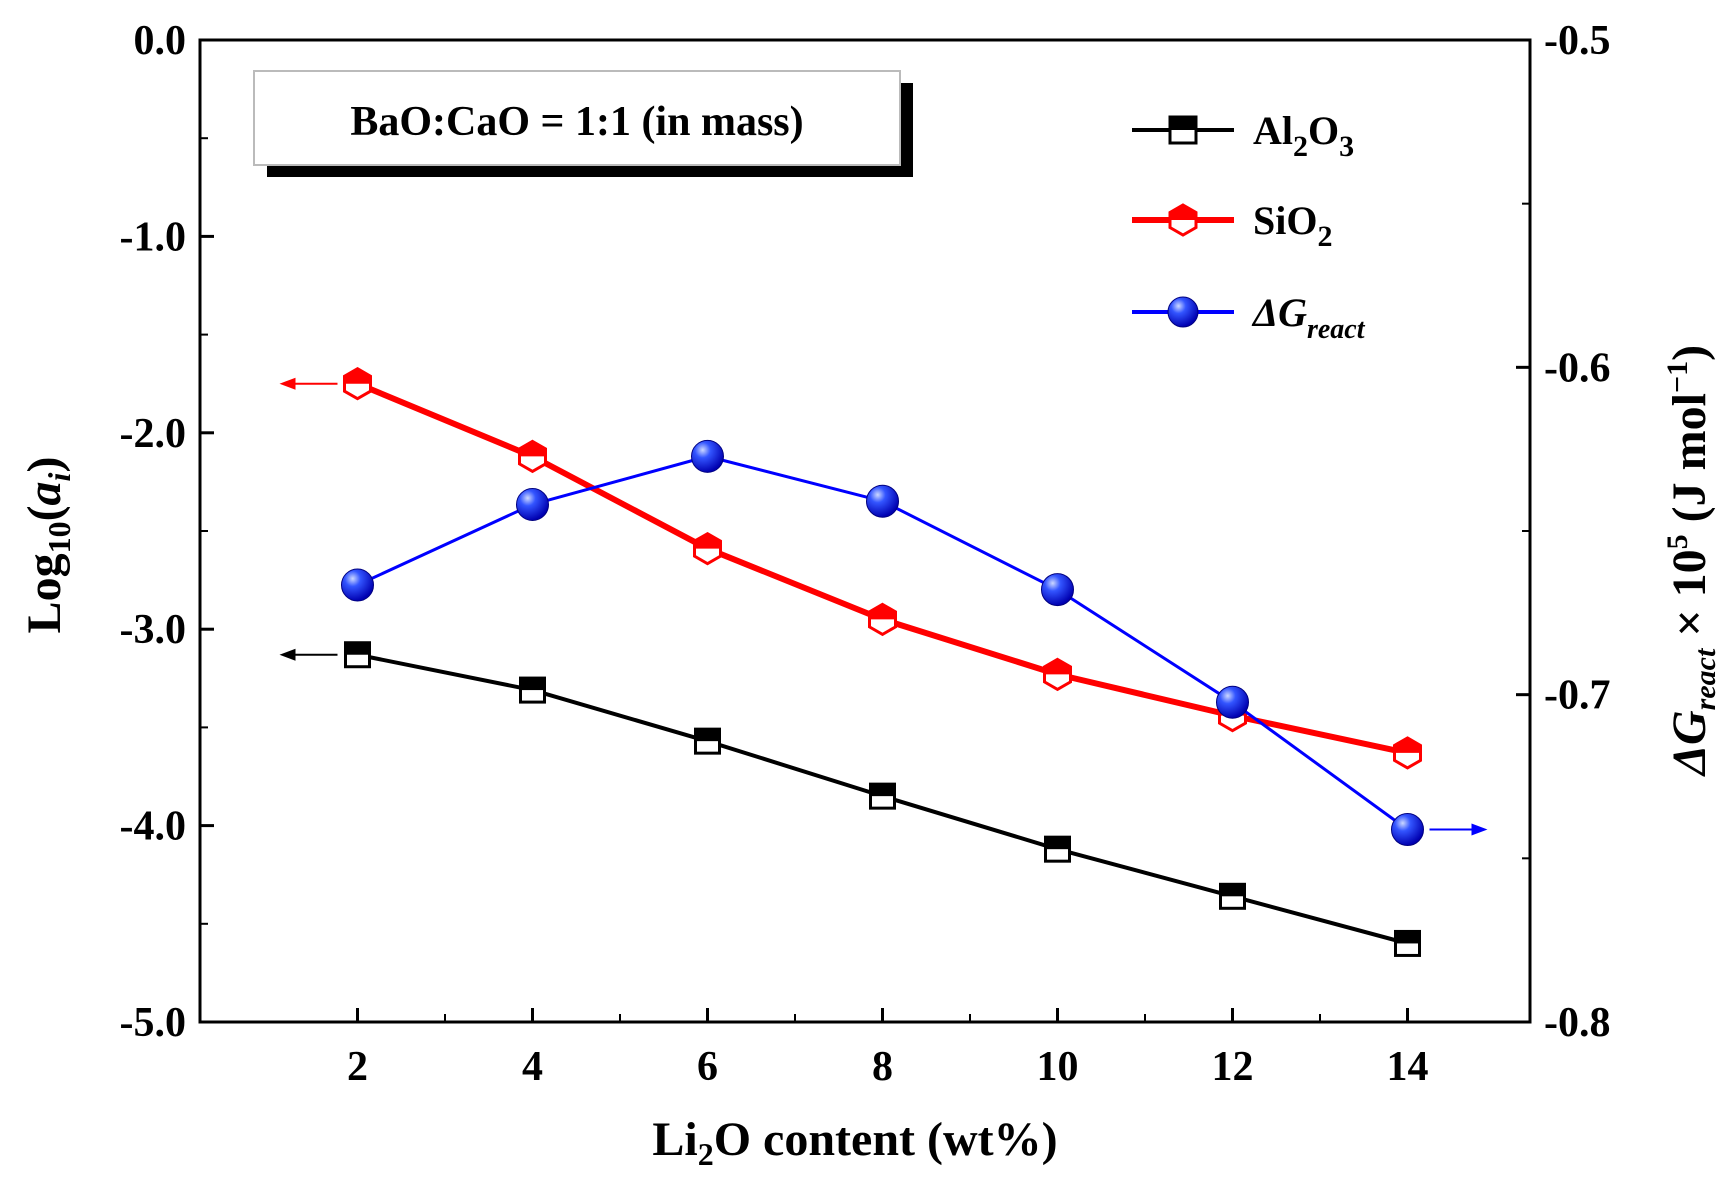  What do you see at coordinates (1249, 317) in the screenshot?
I see `legend-entry-dg-react: ΔGreact` at bounding box center [1249, 317].